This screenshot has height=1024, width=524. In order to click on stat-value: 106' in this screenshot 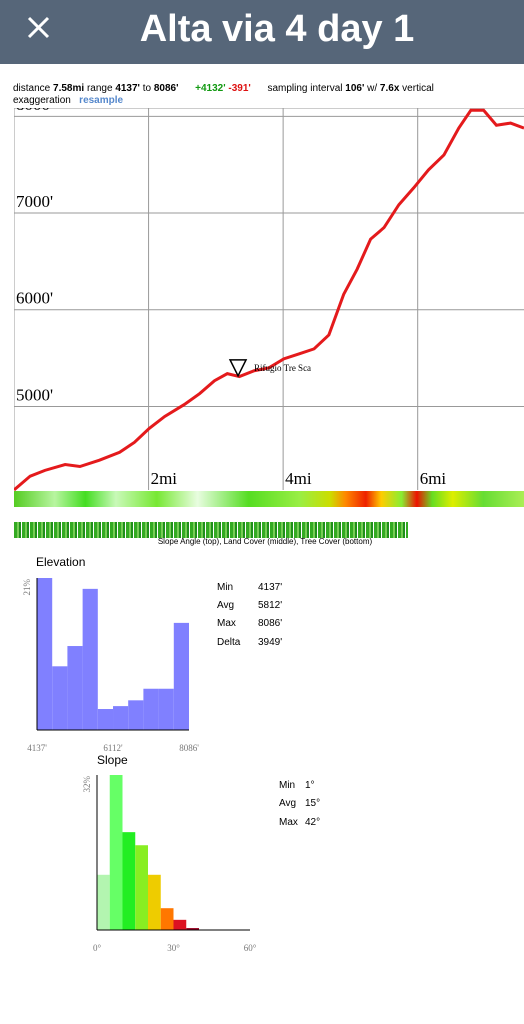, I will do `click(355, 88)`.